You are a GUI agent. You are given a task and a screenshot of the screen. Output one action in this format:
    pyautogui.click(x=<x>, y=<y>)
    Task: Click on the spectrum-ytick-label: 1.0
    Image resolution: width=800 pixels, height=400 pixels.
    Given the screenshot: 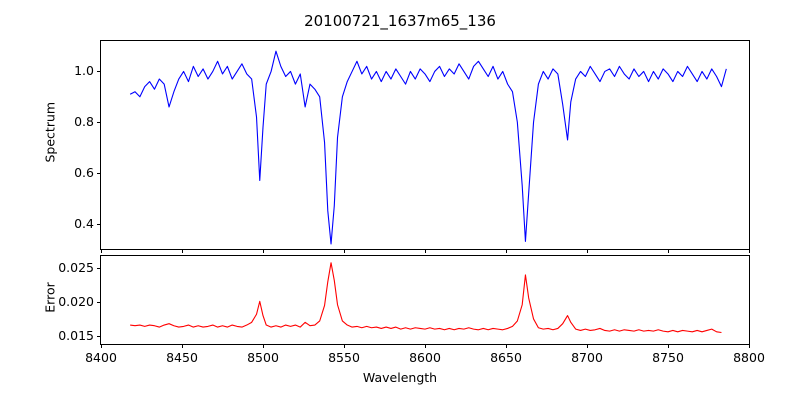 What is the action you would take?
    pyautogui.click(x=84, y=71)
    